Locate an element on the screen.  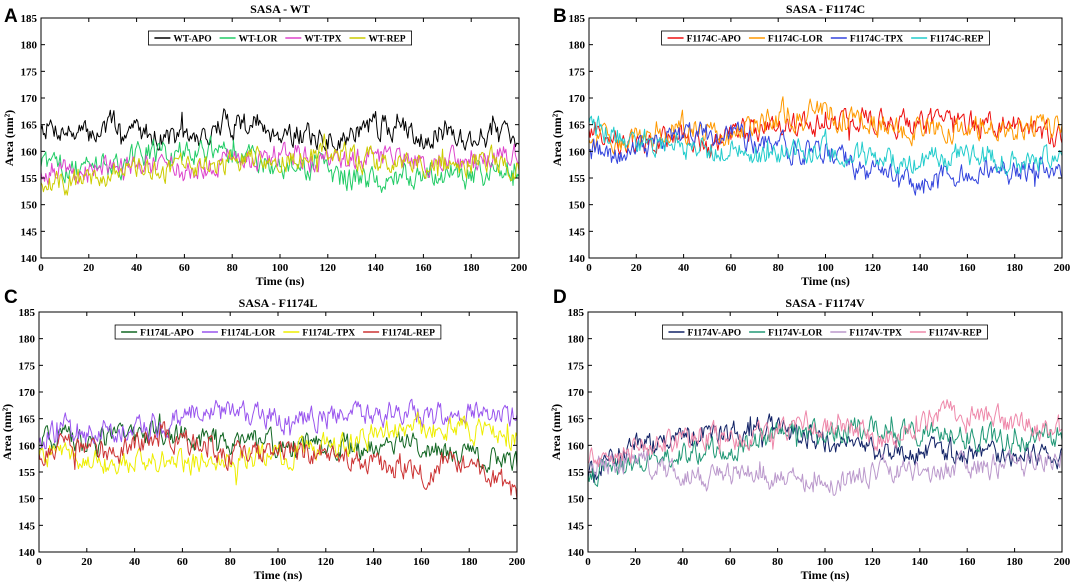
series-line-f1174v-apo is located at coordinates (825, 448).